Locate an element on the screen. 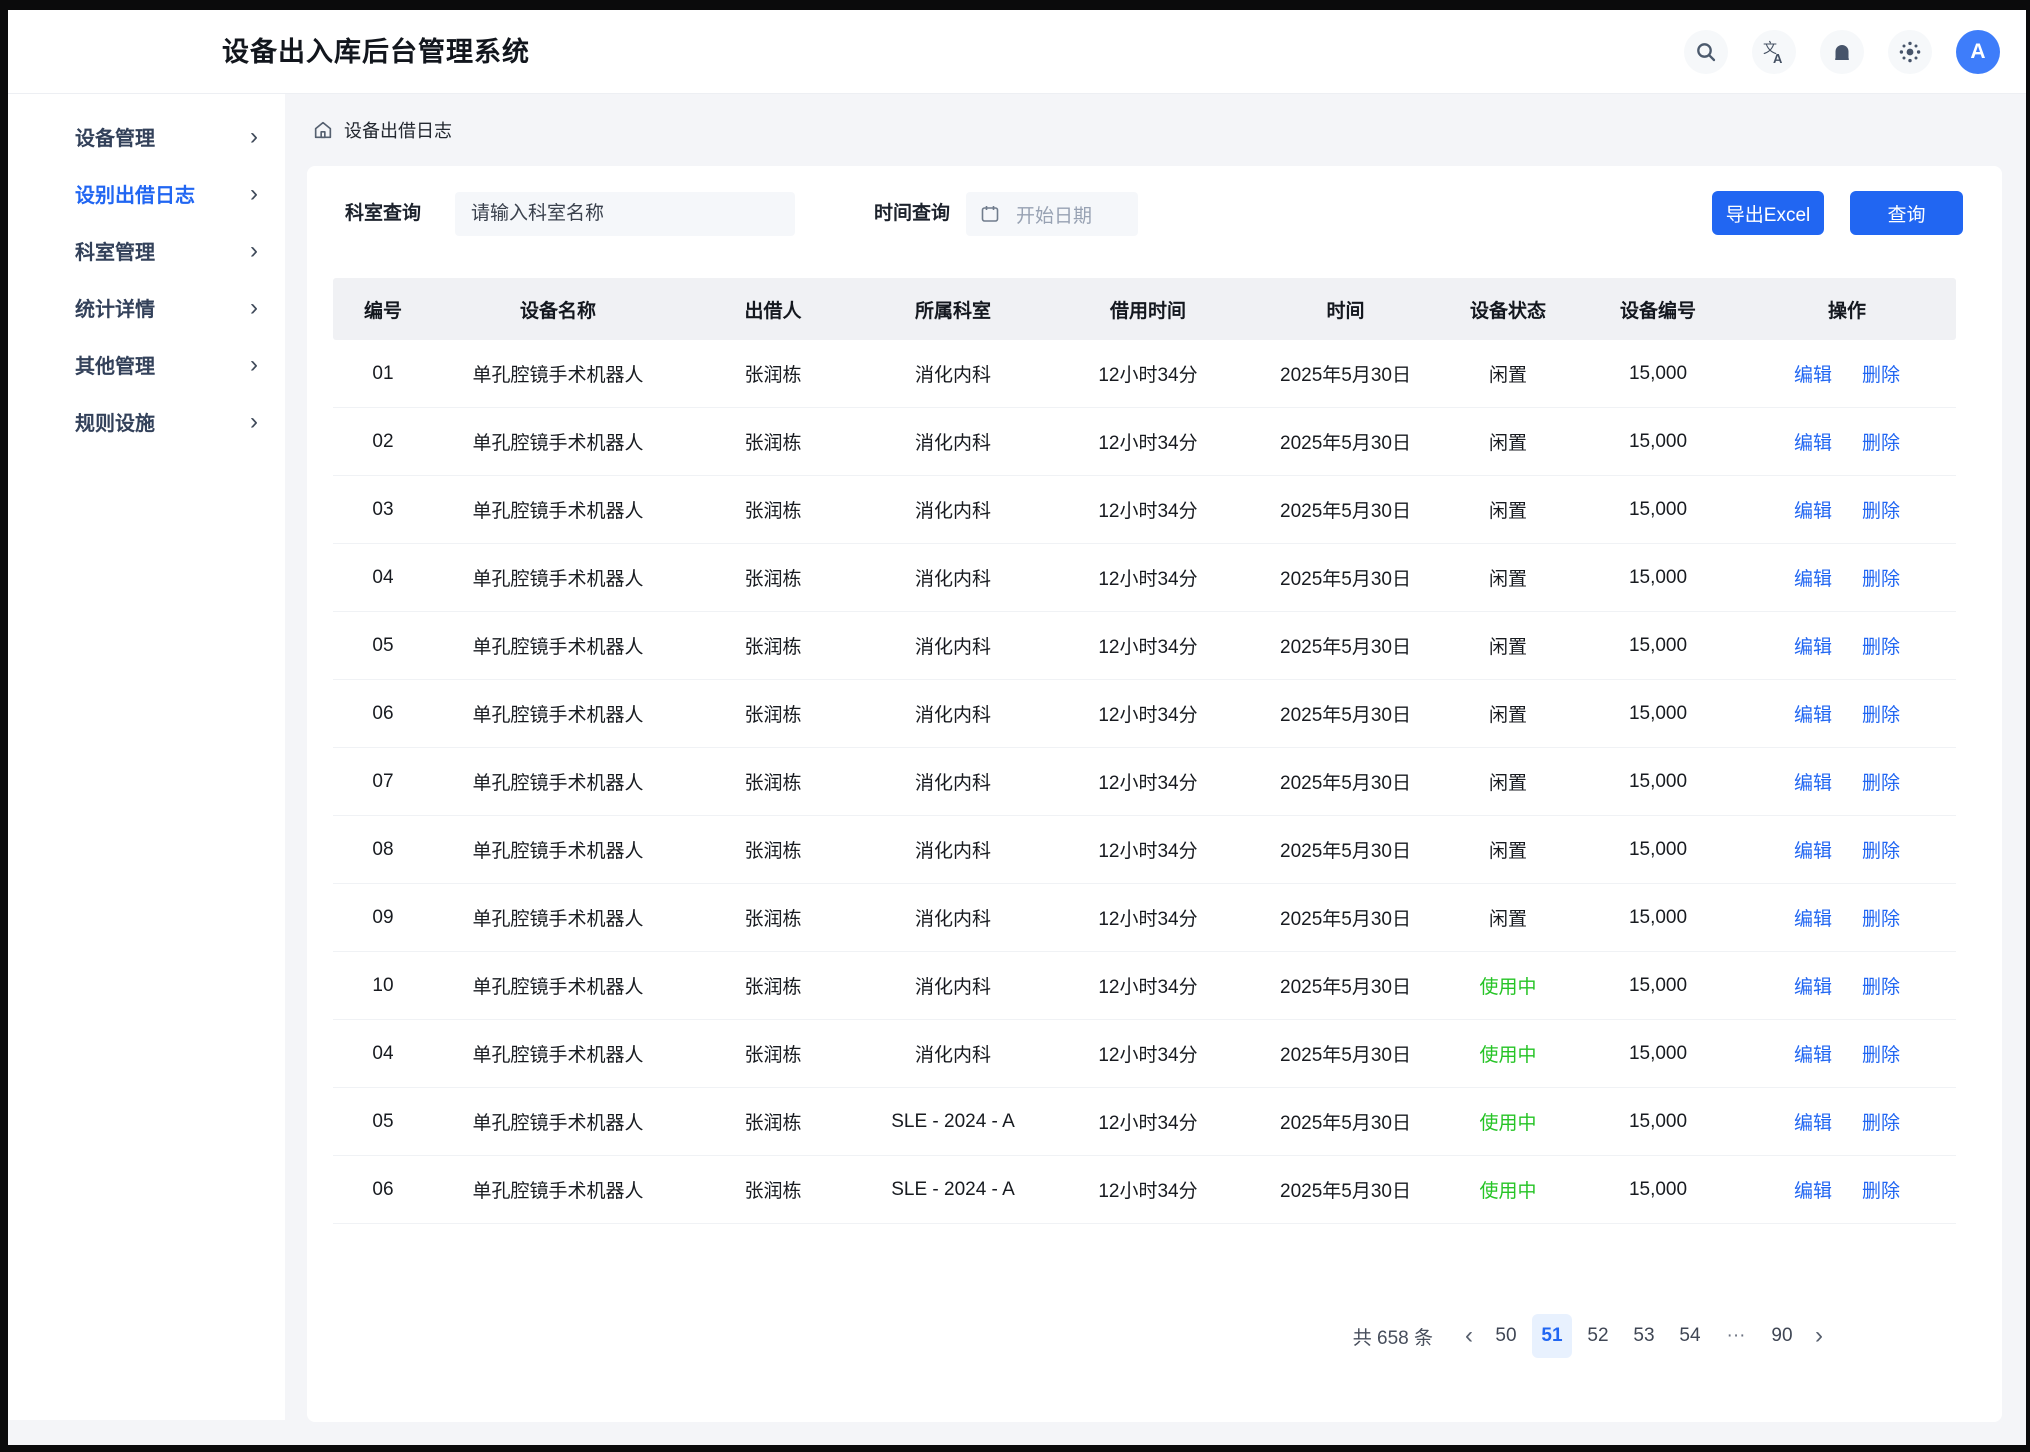 Image resolution: width=2030 pixels, height=1452 pixels. query-button: 查询 is located at coordinates (1906, 213).